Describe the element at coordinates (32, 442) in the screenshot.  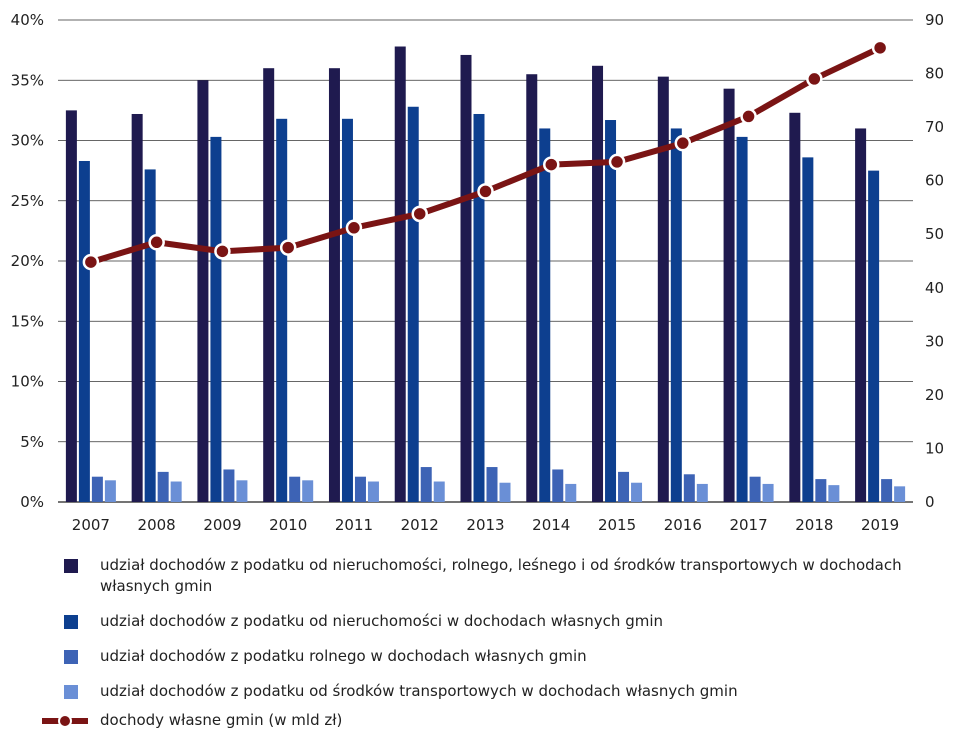
I see `left-tick-label: 5%` at that location.